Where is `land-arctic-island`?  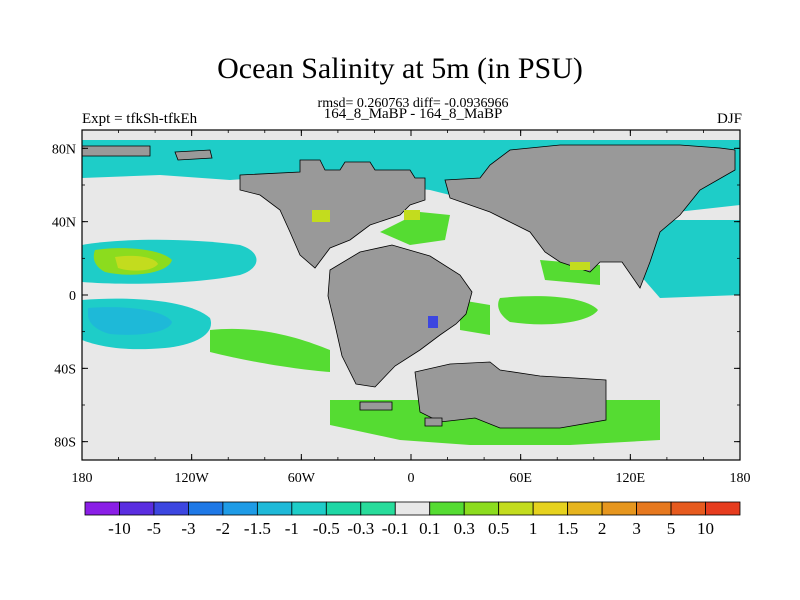
land-arctic-island is located at coordinates (193, 155).